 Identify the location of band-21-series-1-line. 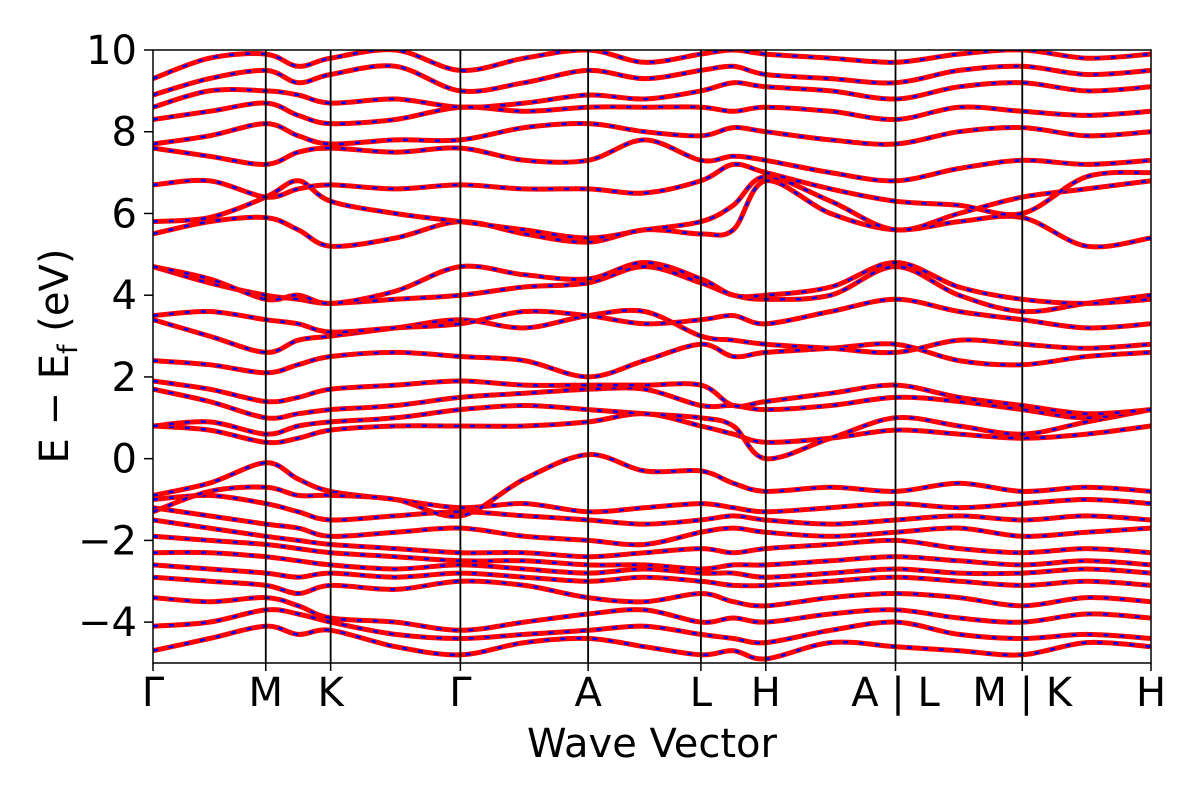
(652, 283).